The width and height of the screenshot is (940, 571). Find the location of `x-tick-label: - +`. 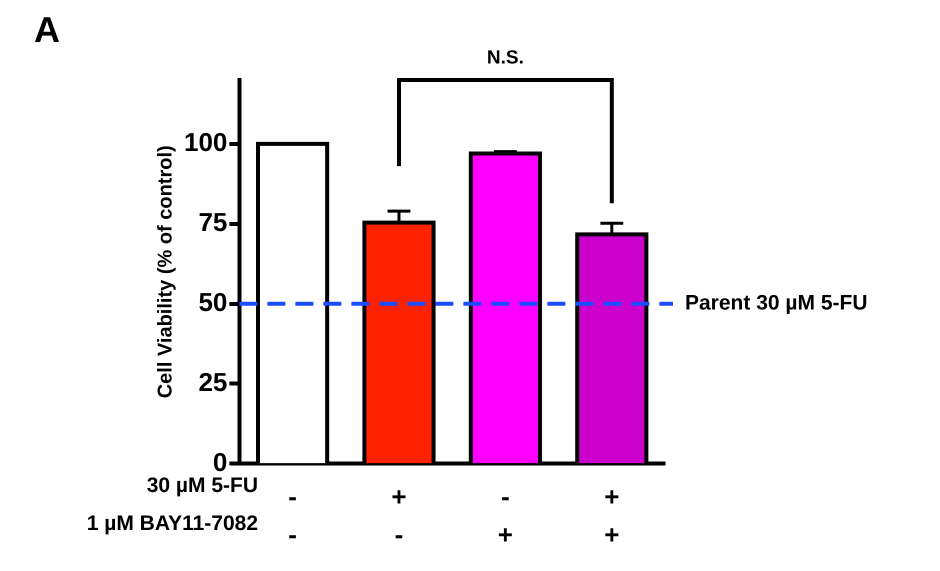

x-tick-label: - + is located at coordinates (505, 516).